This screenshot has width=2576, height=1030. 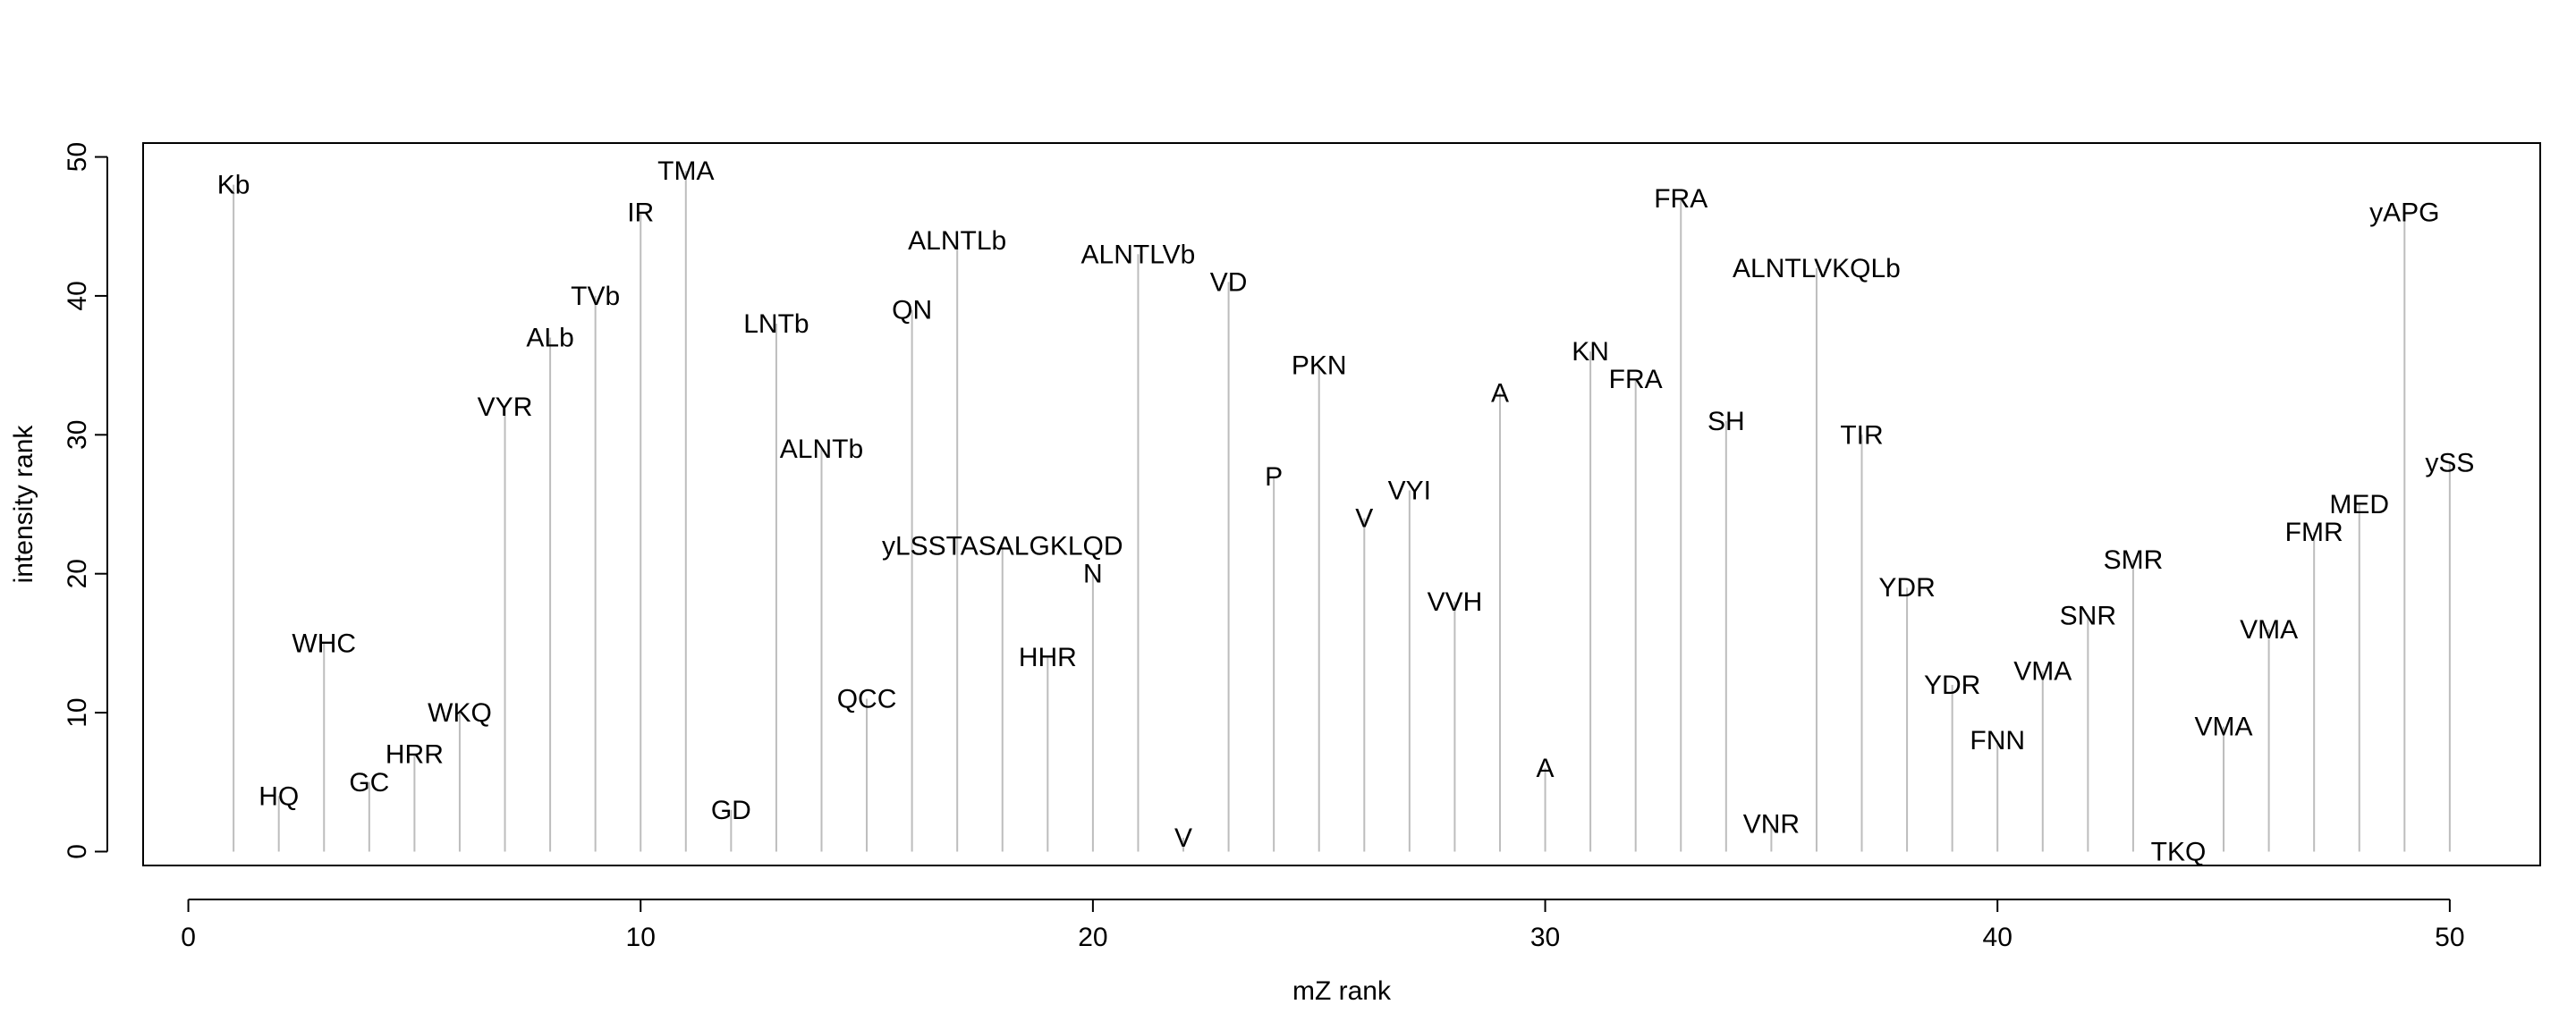 I want to click on stem-label-37: TIR, so click(x=1861, y=435).